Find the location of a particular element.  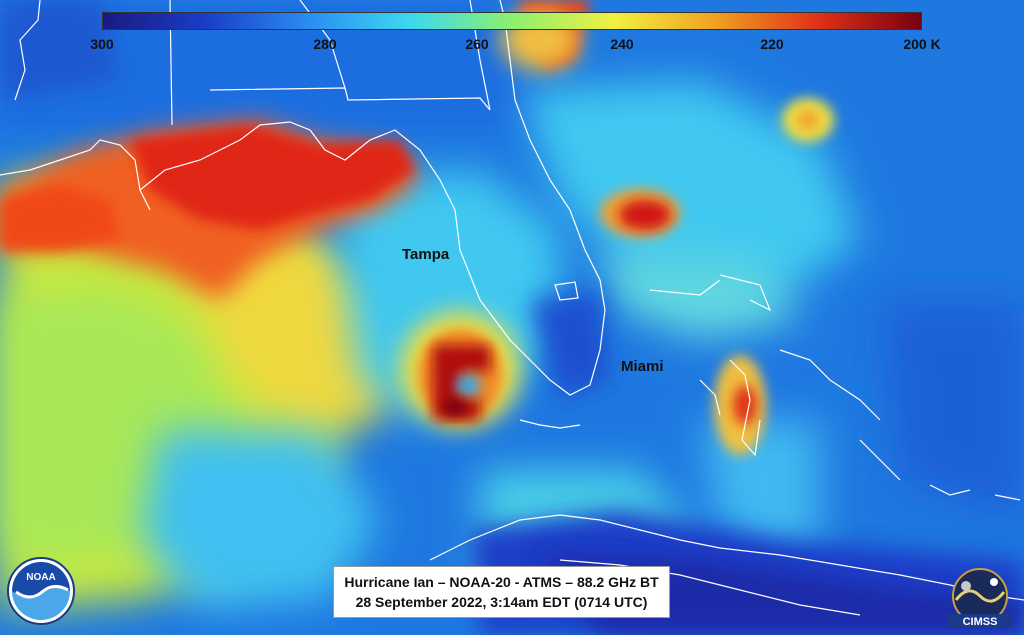

bahamas-cell-red is located at coordinates (745, 405).